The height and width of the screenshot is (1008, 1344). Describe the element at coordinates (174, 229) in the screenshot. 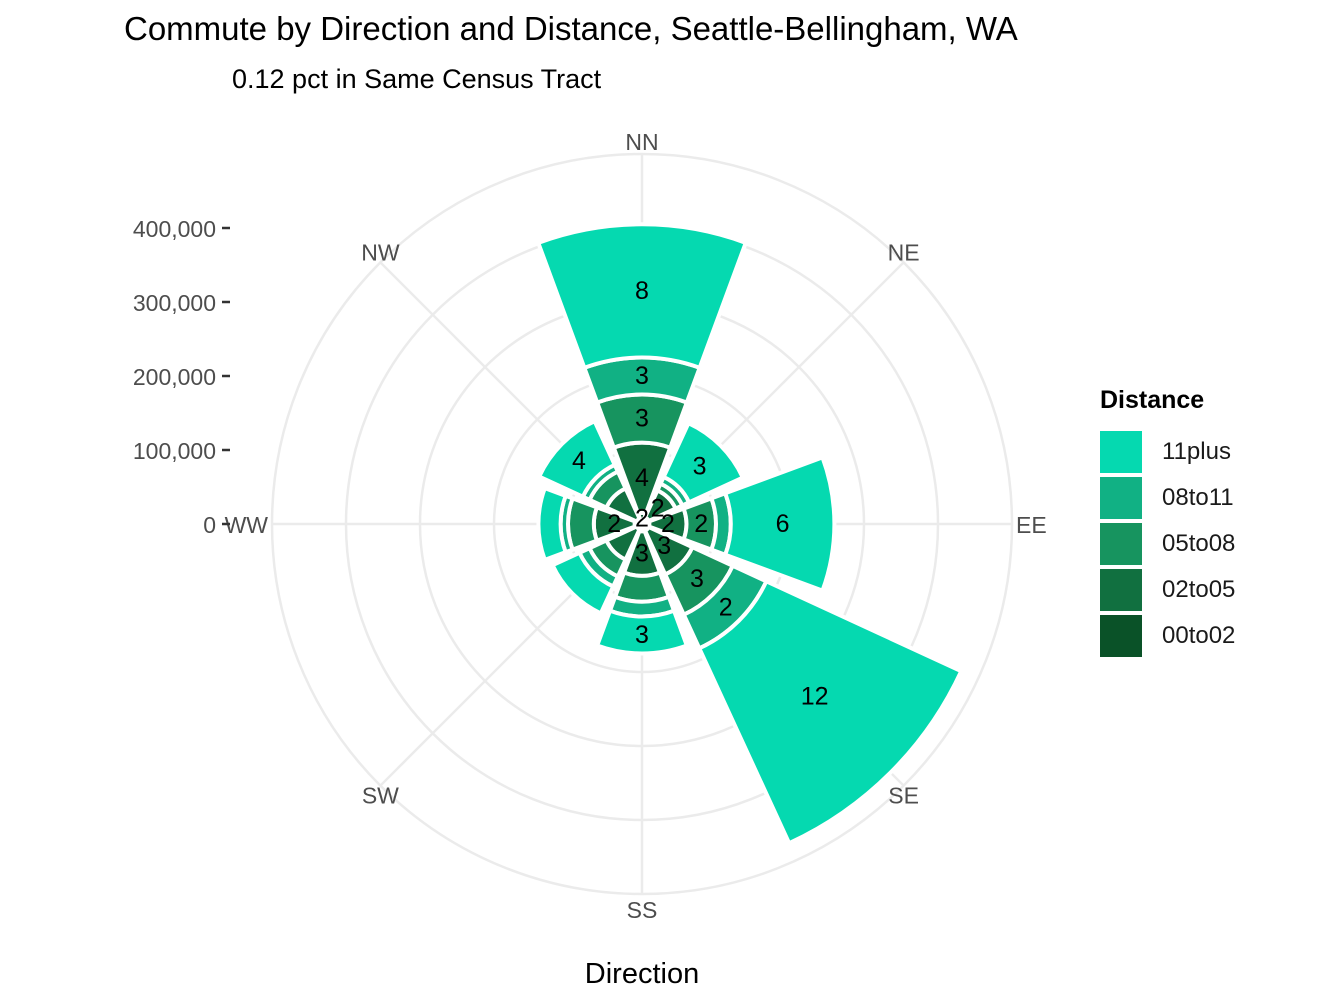

I see `y-tick-label: 400,000` at that location.